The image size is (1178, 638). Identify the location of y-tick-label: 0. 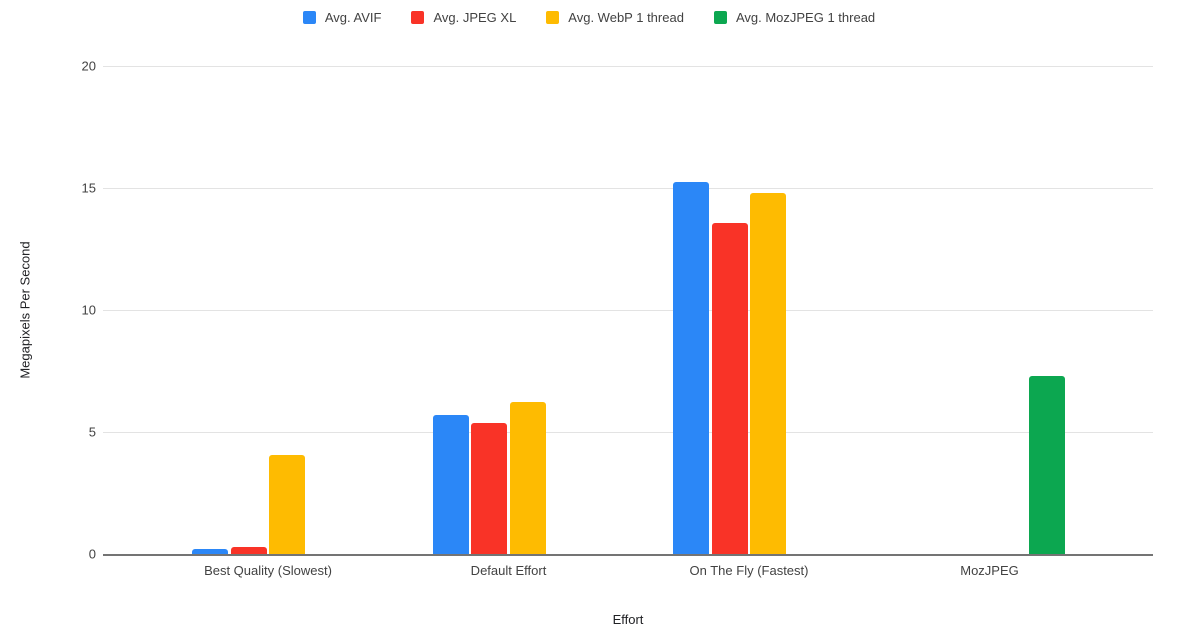
(92, 554).